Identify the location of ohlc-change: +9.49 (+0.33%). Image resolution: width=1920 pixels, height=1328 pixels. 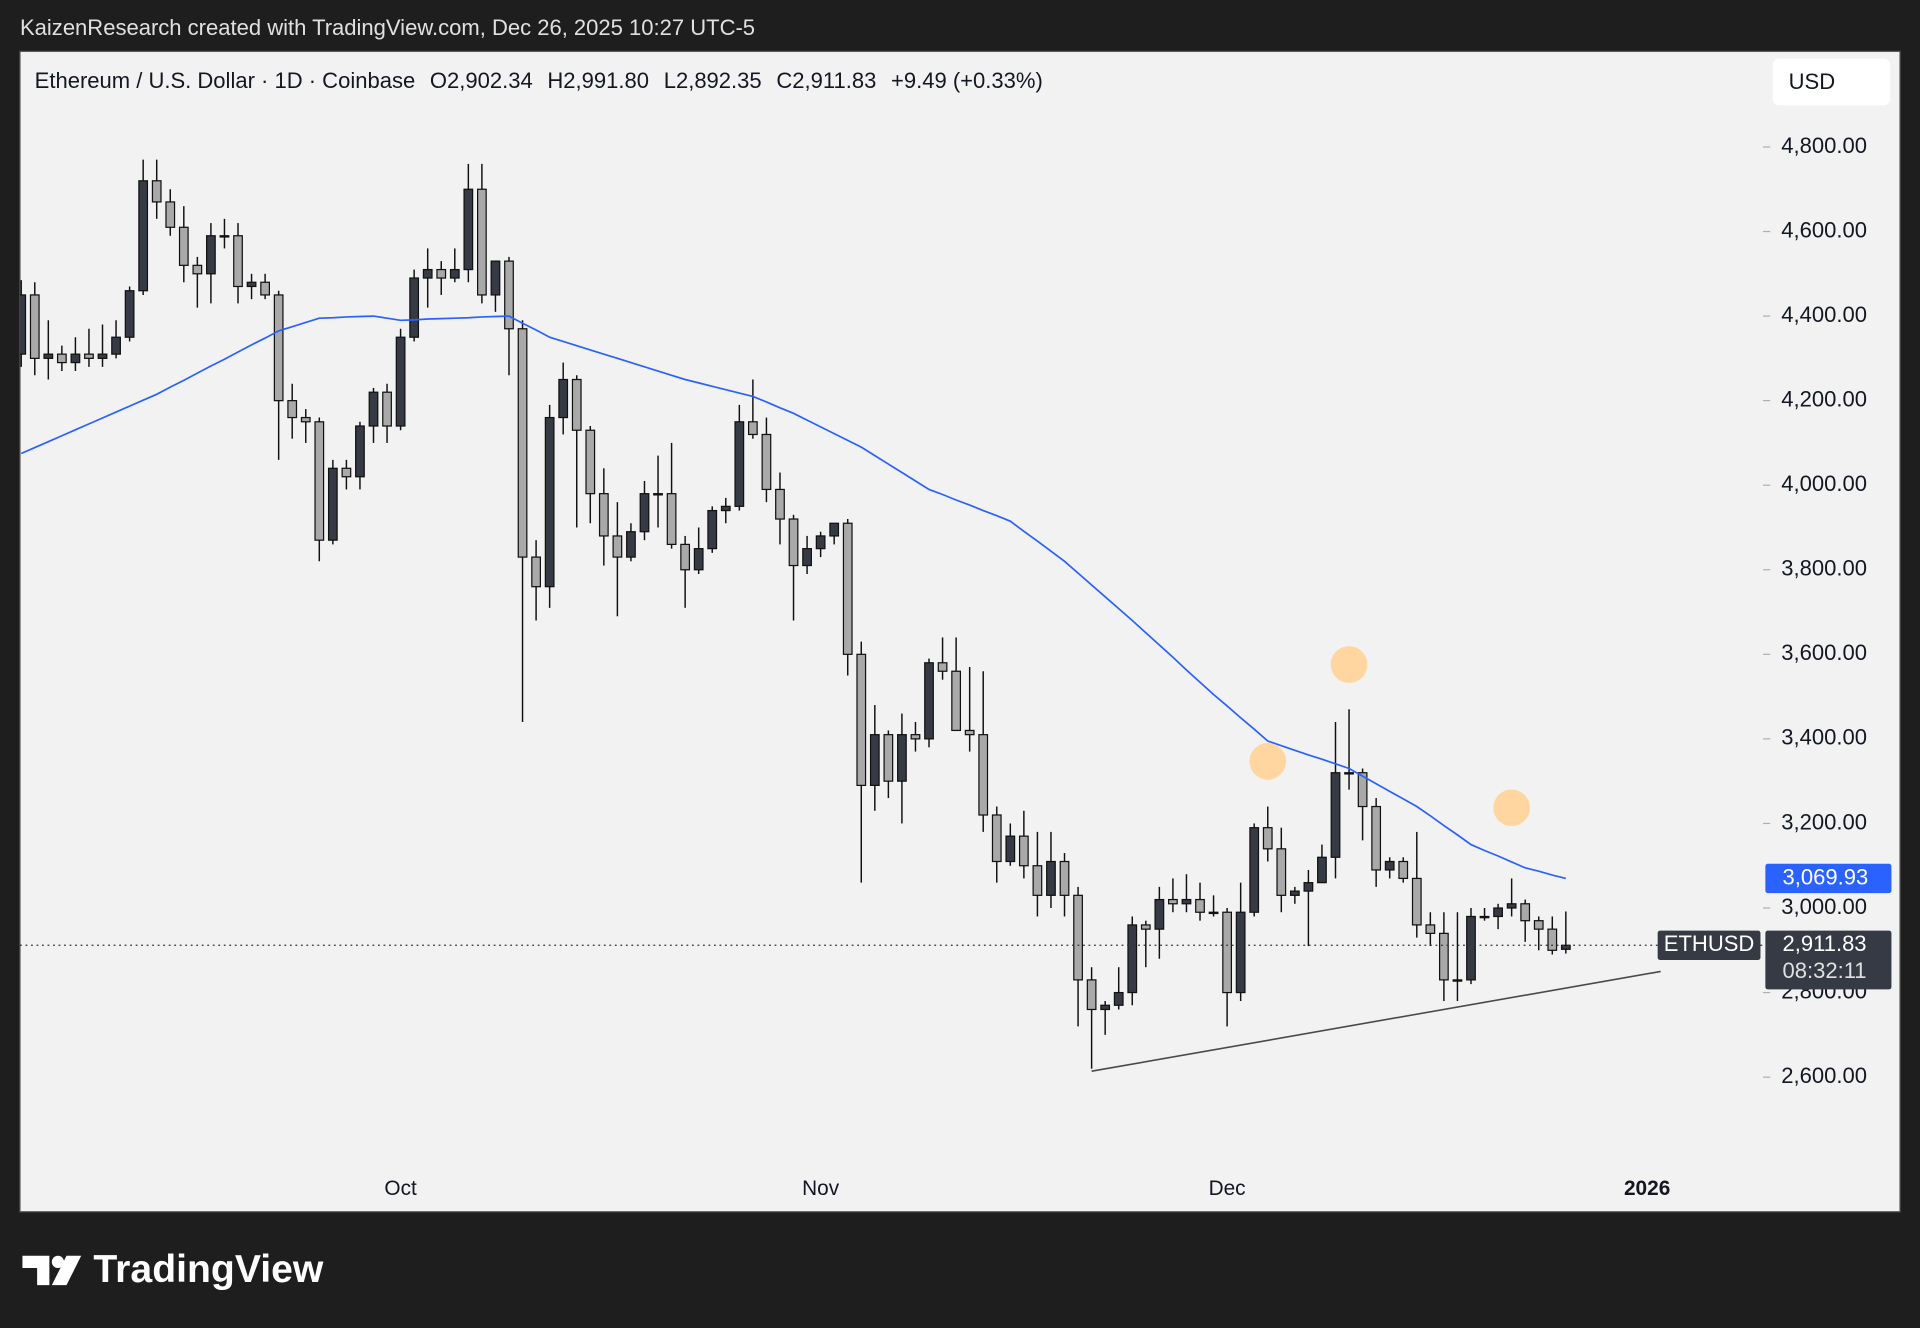
(967, 80).